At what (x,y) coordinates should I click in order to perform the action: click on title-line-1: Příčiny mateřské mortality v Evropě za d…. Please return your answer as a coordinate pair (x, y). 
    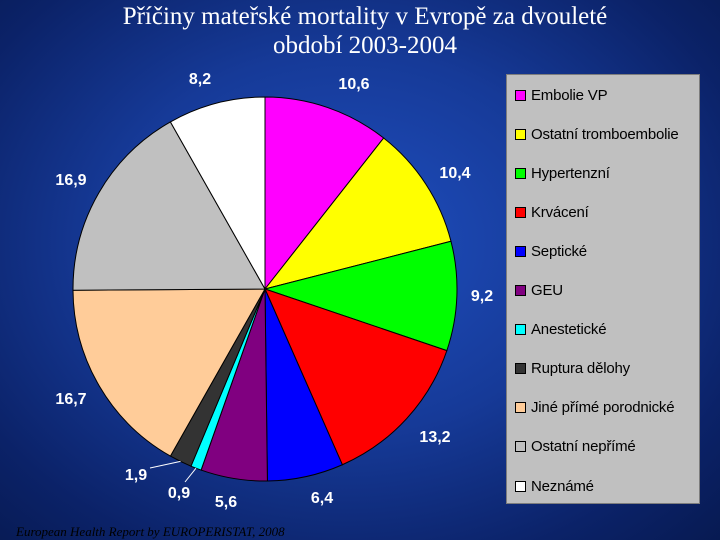
    Looking at the image, I should click on (365, 16).